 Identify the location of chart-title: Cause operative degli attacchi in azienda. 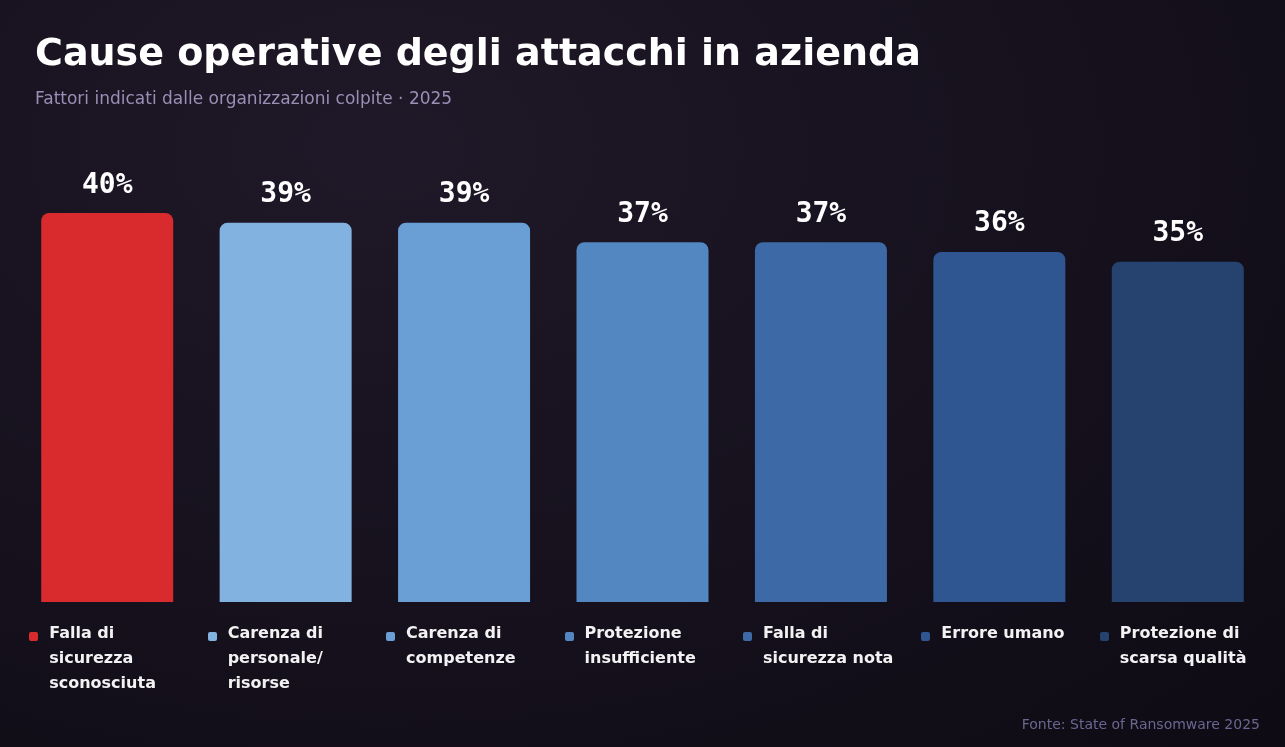
(478, 52).